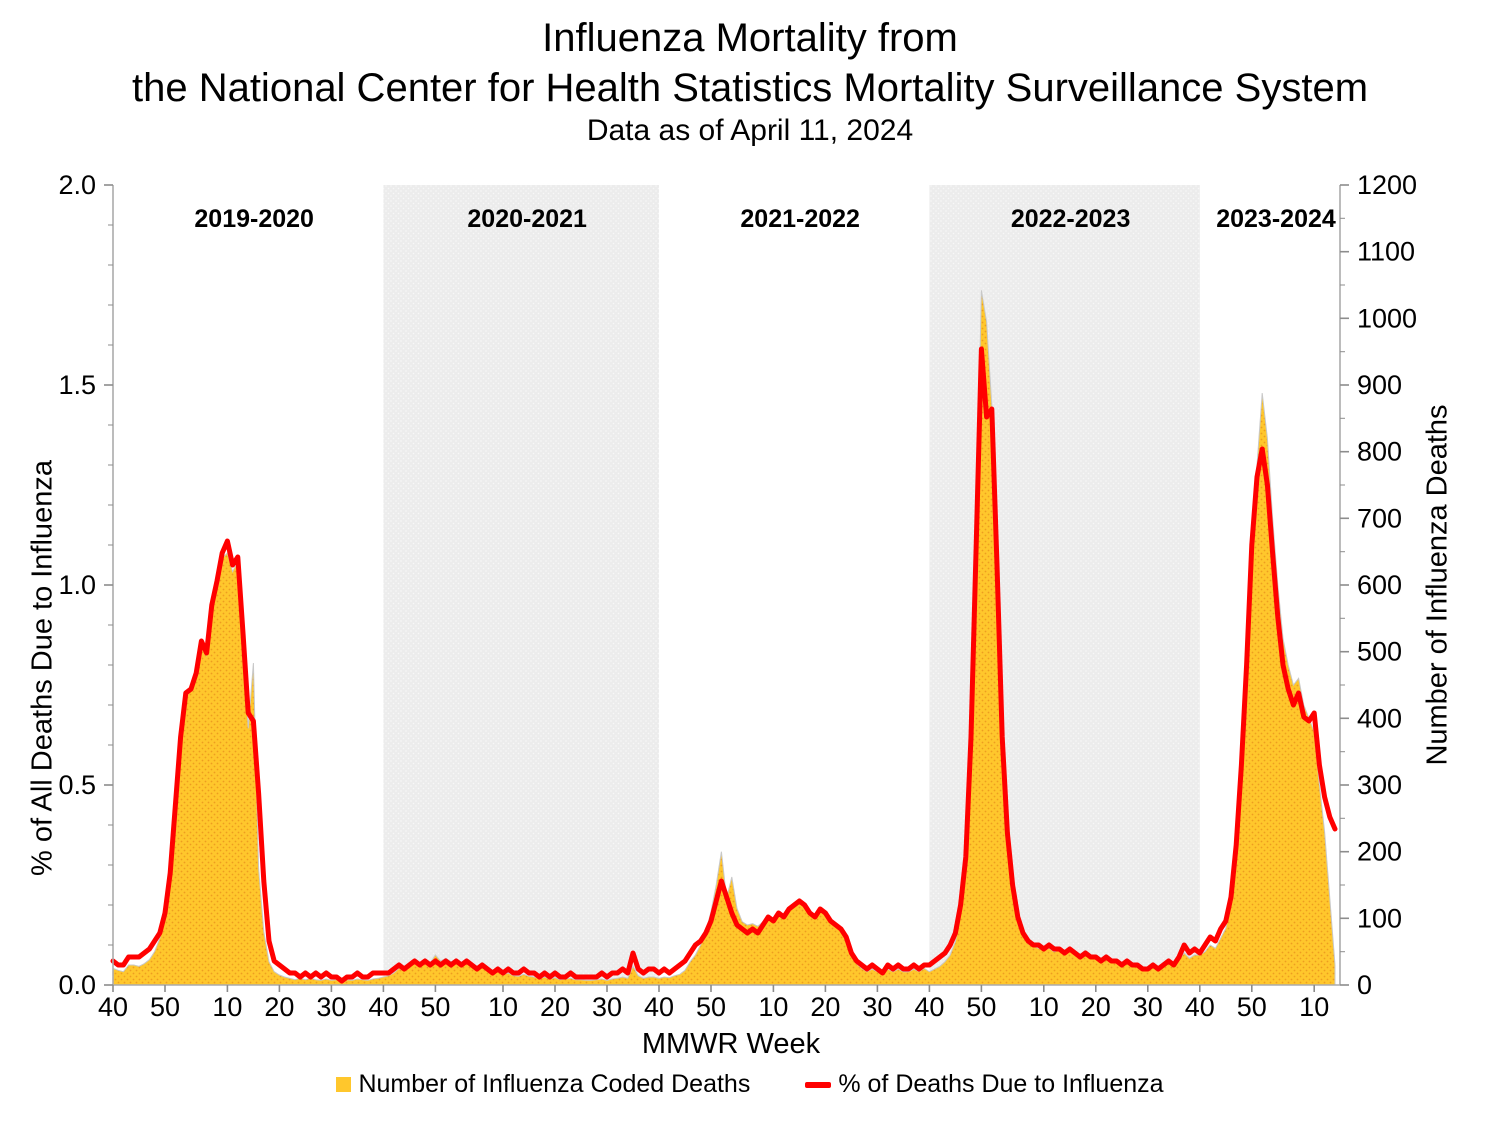 This screenshot has width=1500, height=1125. I want to click on right-axis-tick-label: 1000, so click(1387, 318).